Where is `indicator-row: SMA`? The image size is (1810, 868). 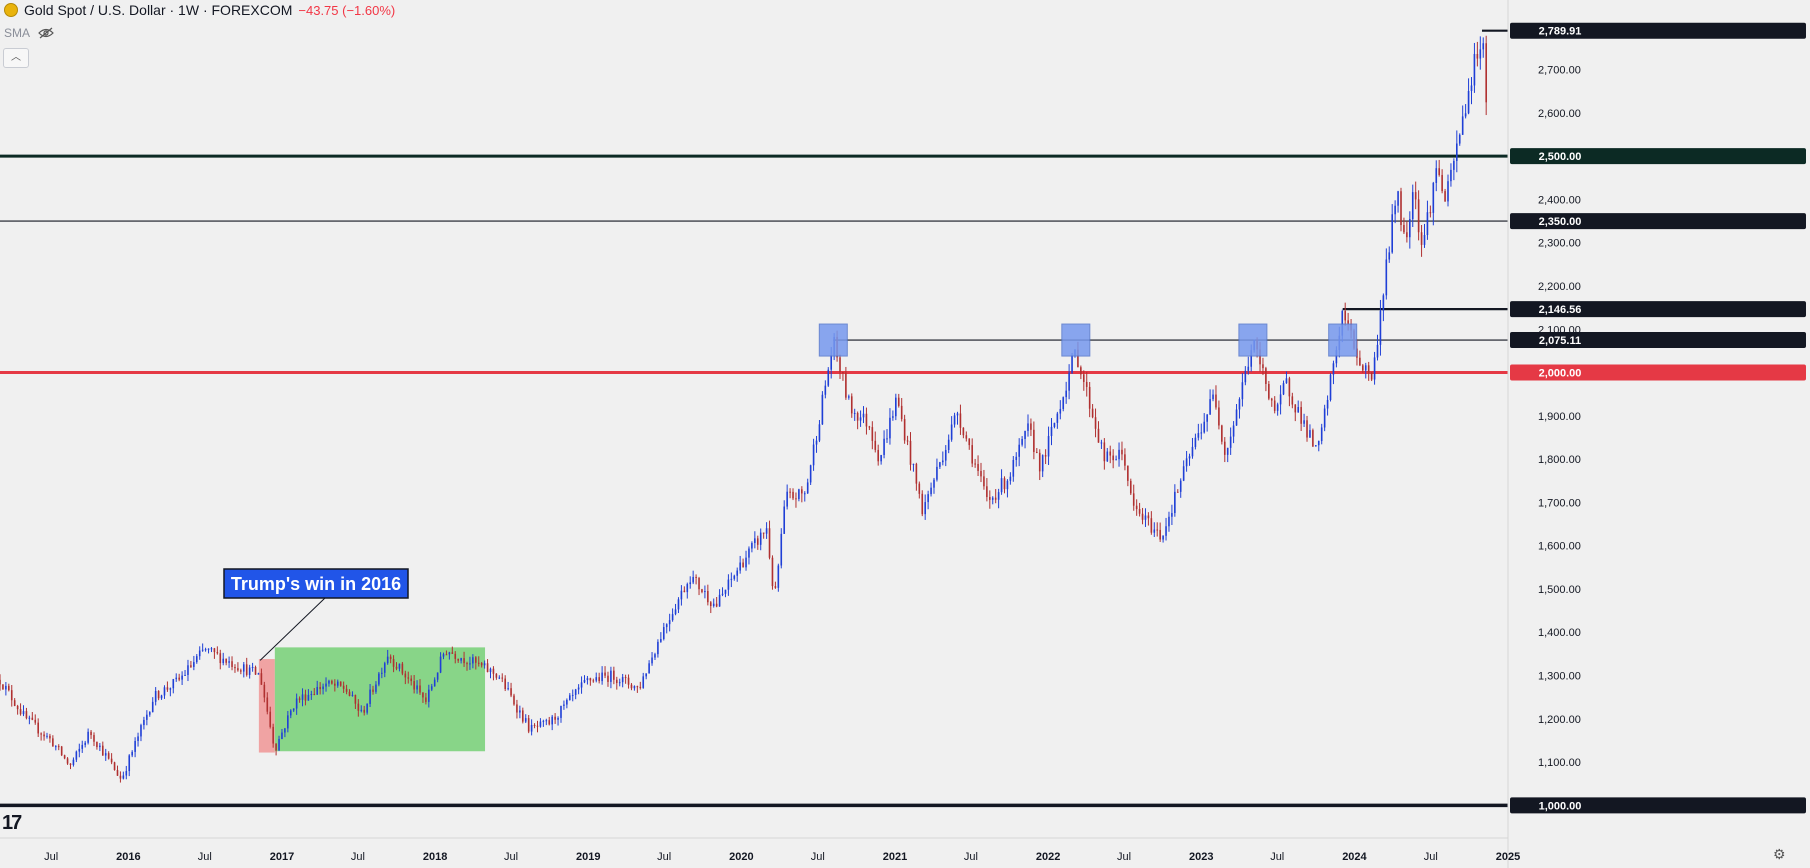 indicator-row: SMA is located at coordinates (29, 33).